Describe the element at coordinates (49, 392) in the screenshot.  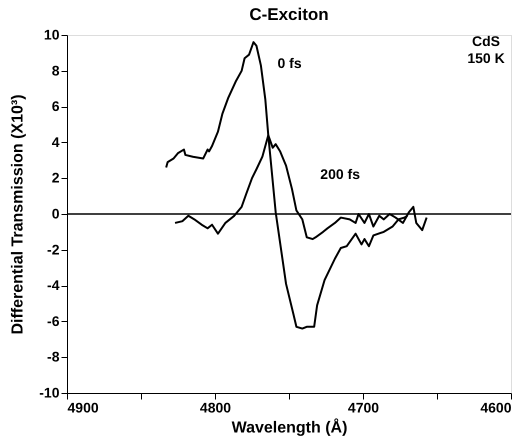
I see `y-tick-label: -10` at that location.